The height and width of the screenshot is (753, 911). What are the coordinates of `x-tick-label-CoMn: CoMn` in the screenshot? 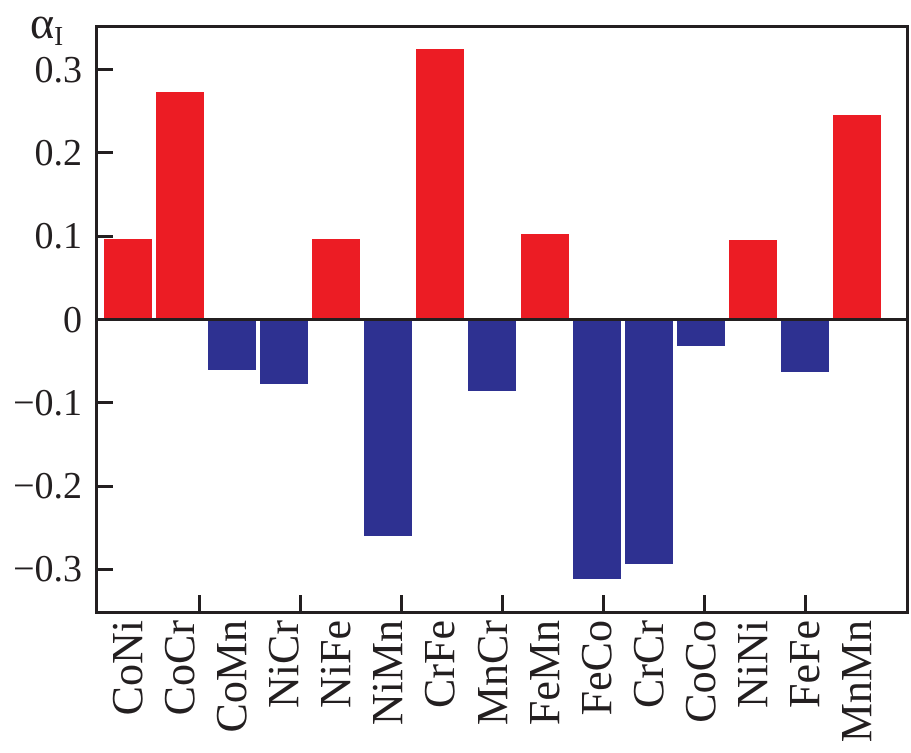 It's located at (232, 676).